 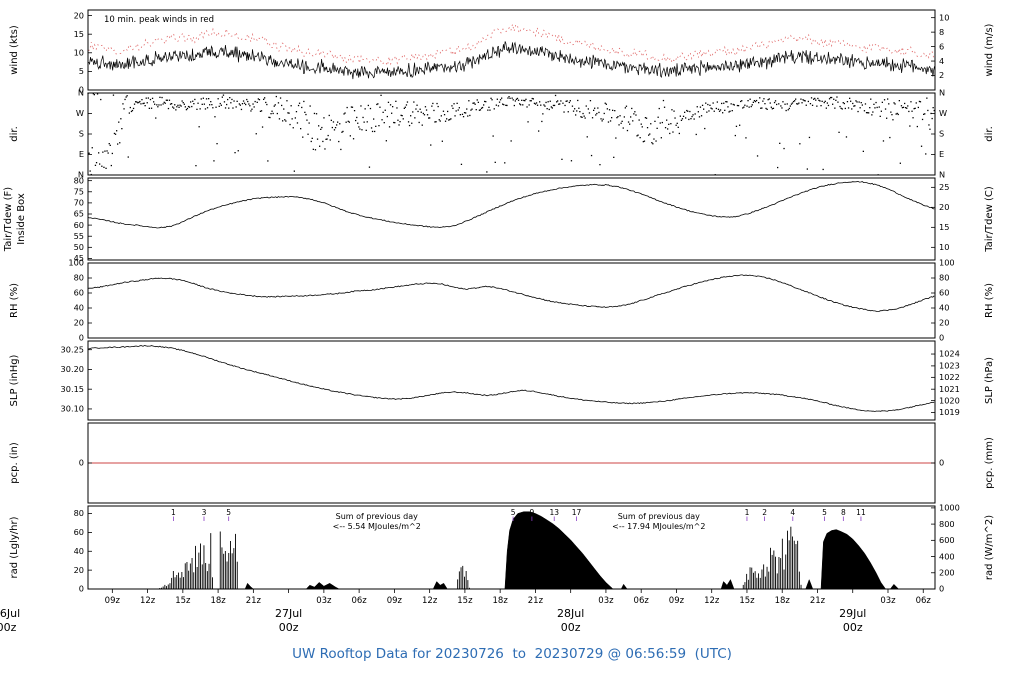 What do you see at coordinates (949, 400) in the screenshot?
I see `svg-text: 1020` at bounding box center [949, 400].